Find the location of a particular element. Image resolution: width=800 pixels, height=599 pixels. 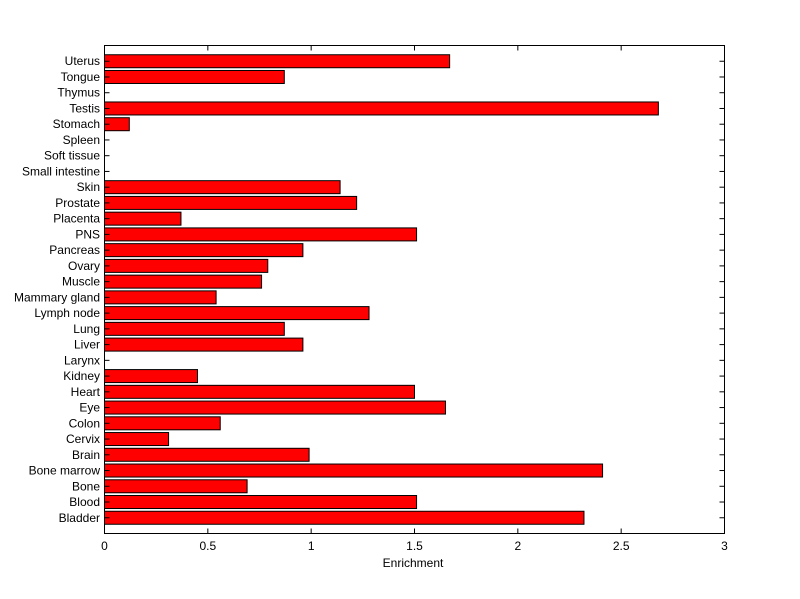

y-tick-label: Larynx is located at coordinates (82, 360).